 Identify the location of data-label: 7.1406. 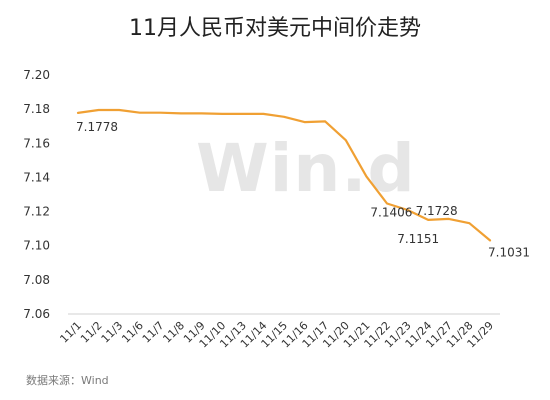
(391, 212).